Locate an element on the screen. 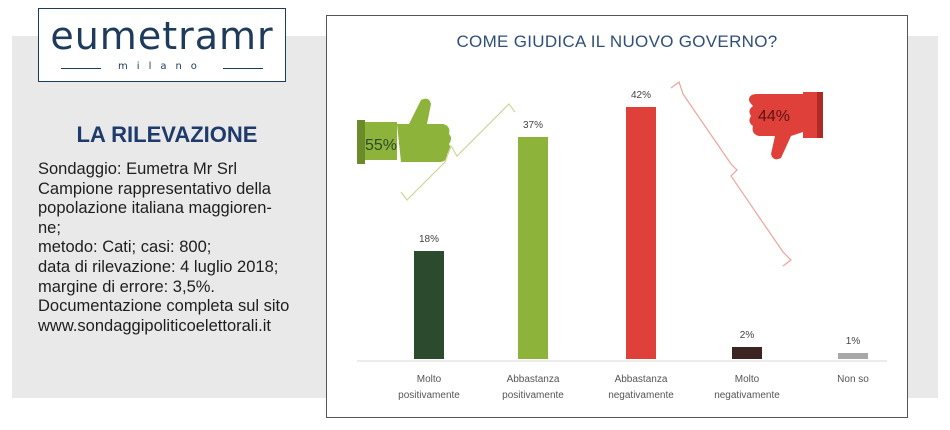 The width and height of the screenshot is (950, 430). survey-website: www.sondaggipoliticoelettorali.it is located at coordinates (154, 325).